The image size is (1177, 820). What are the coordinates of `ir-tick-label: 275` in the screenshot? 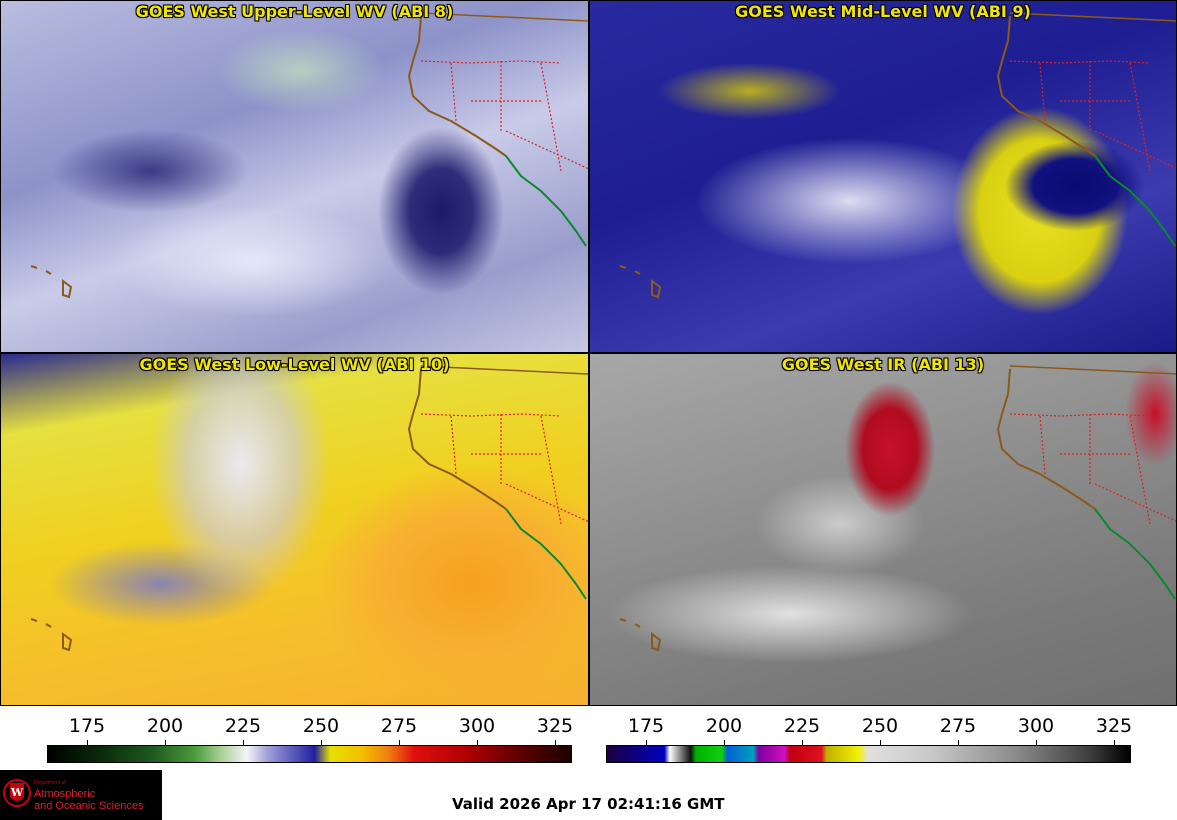 It's located at (958, 726).